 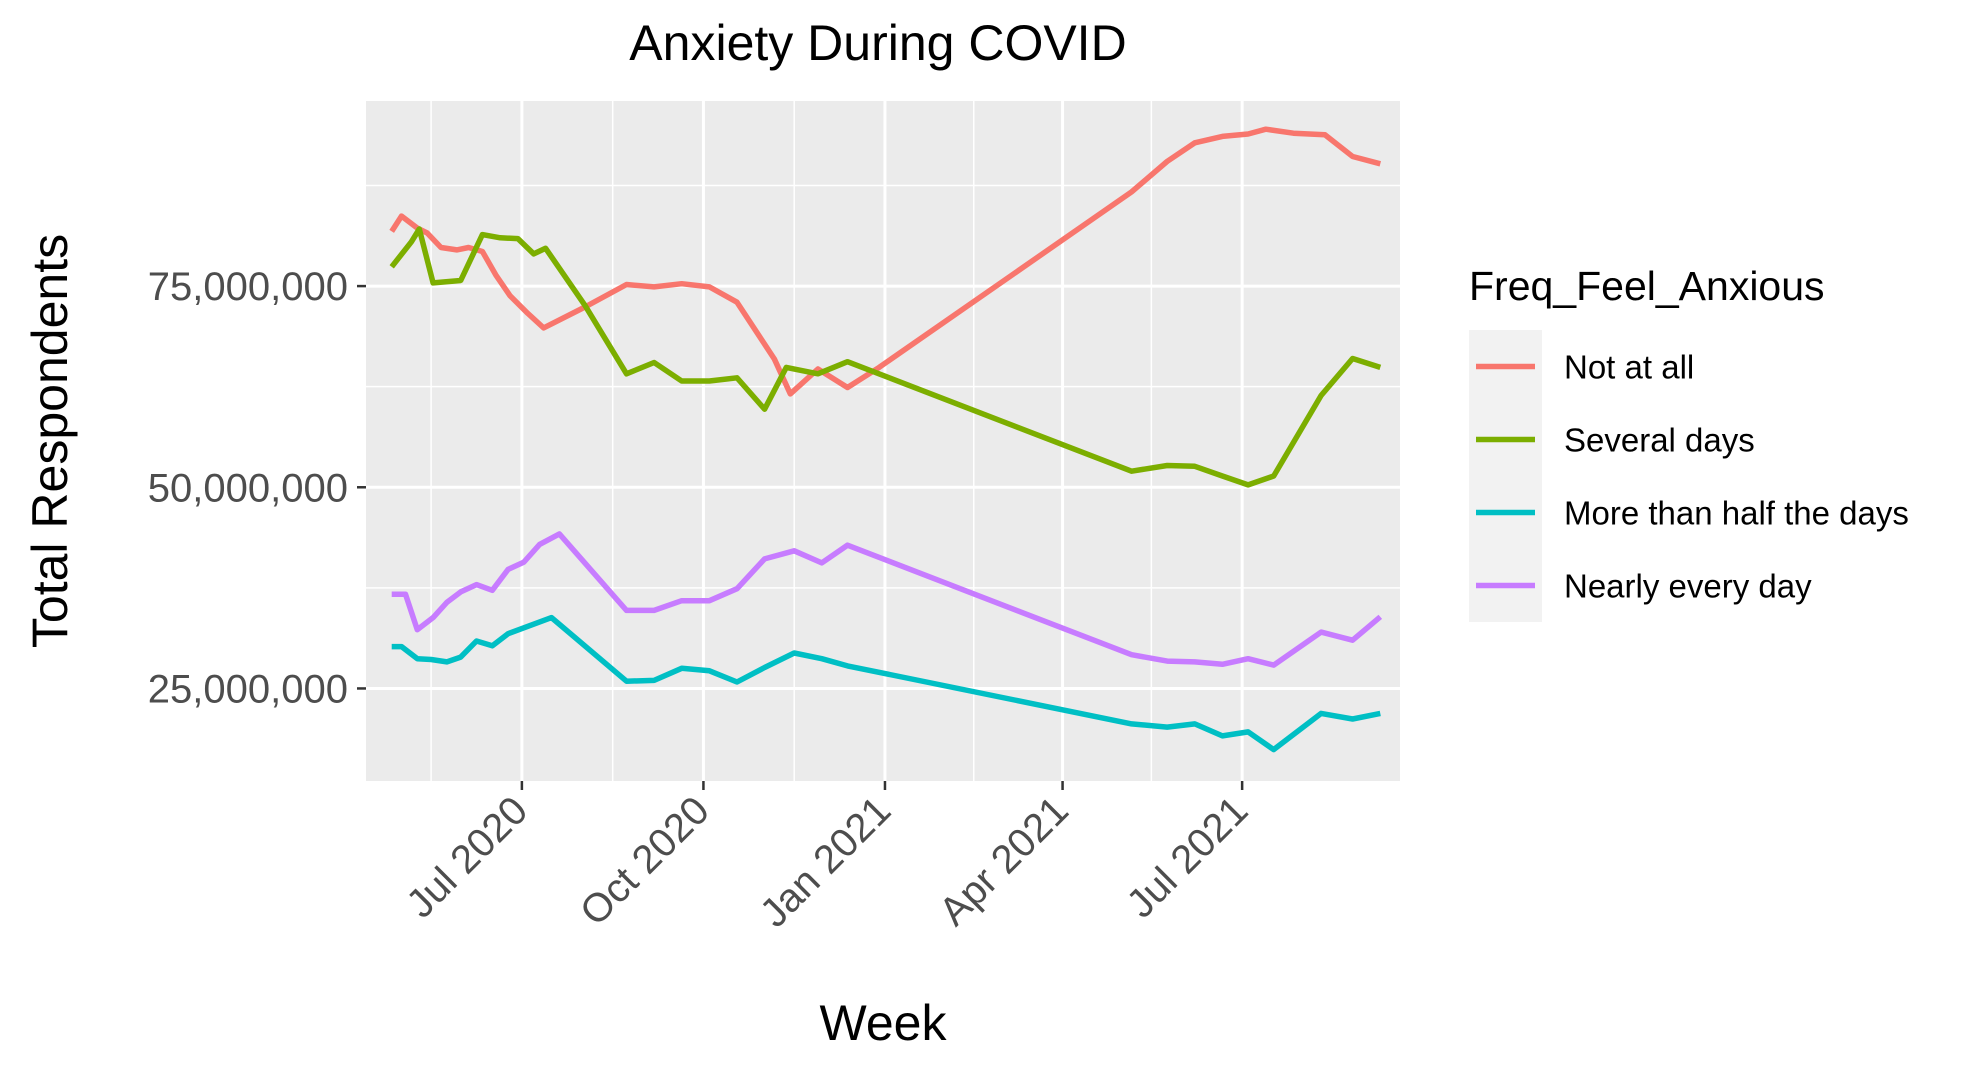 I want to click on legend-item-more-than-half-the-days: More than half the days, so click(x=1689, y=512).